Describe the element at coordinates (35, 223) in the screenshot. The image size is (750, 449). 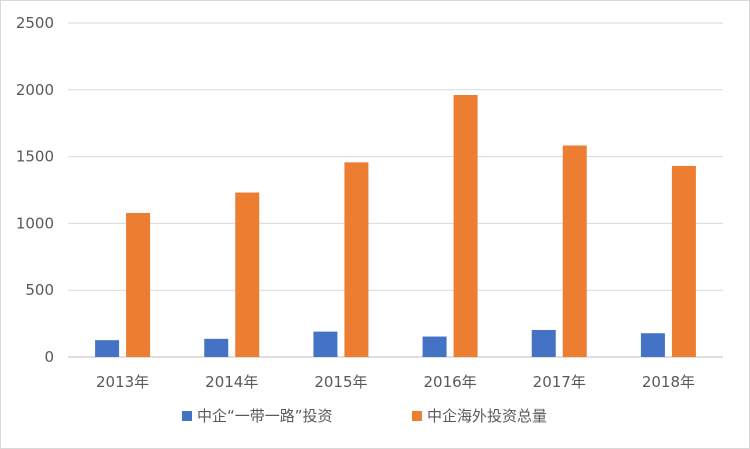
I see `y-tick-label: 1000` at that location.